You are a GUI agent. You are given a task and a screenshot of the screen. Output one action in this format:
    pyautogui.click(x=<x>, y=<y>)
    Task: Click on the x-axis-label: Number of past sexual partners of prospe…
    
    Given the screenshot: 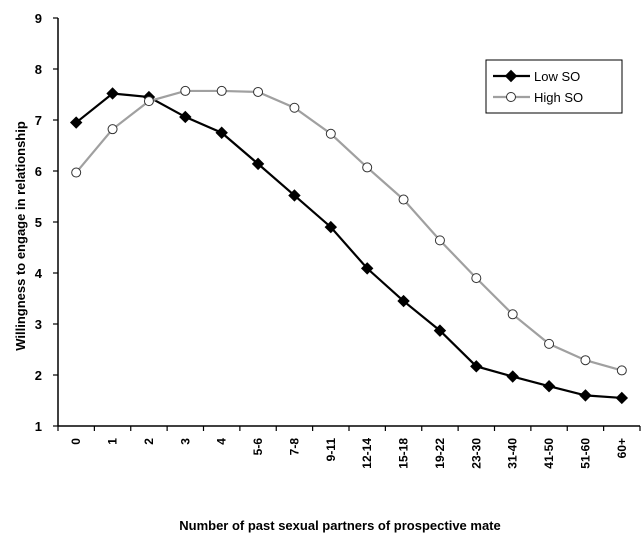 What is the action you would take?
    pyautogui.click(x=339, y=525)
    